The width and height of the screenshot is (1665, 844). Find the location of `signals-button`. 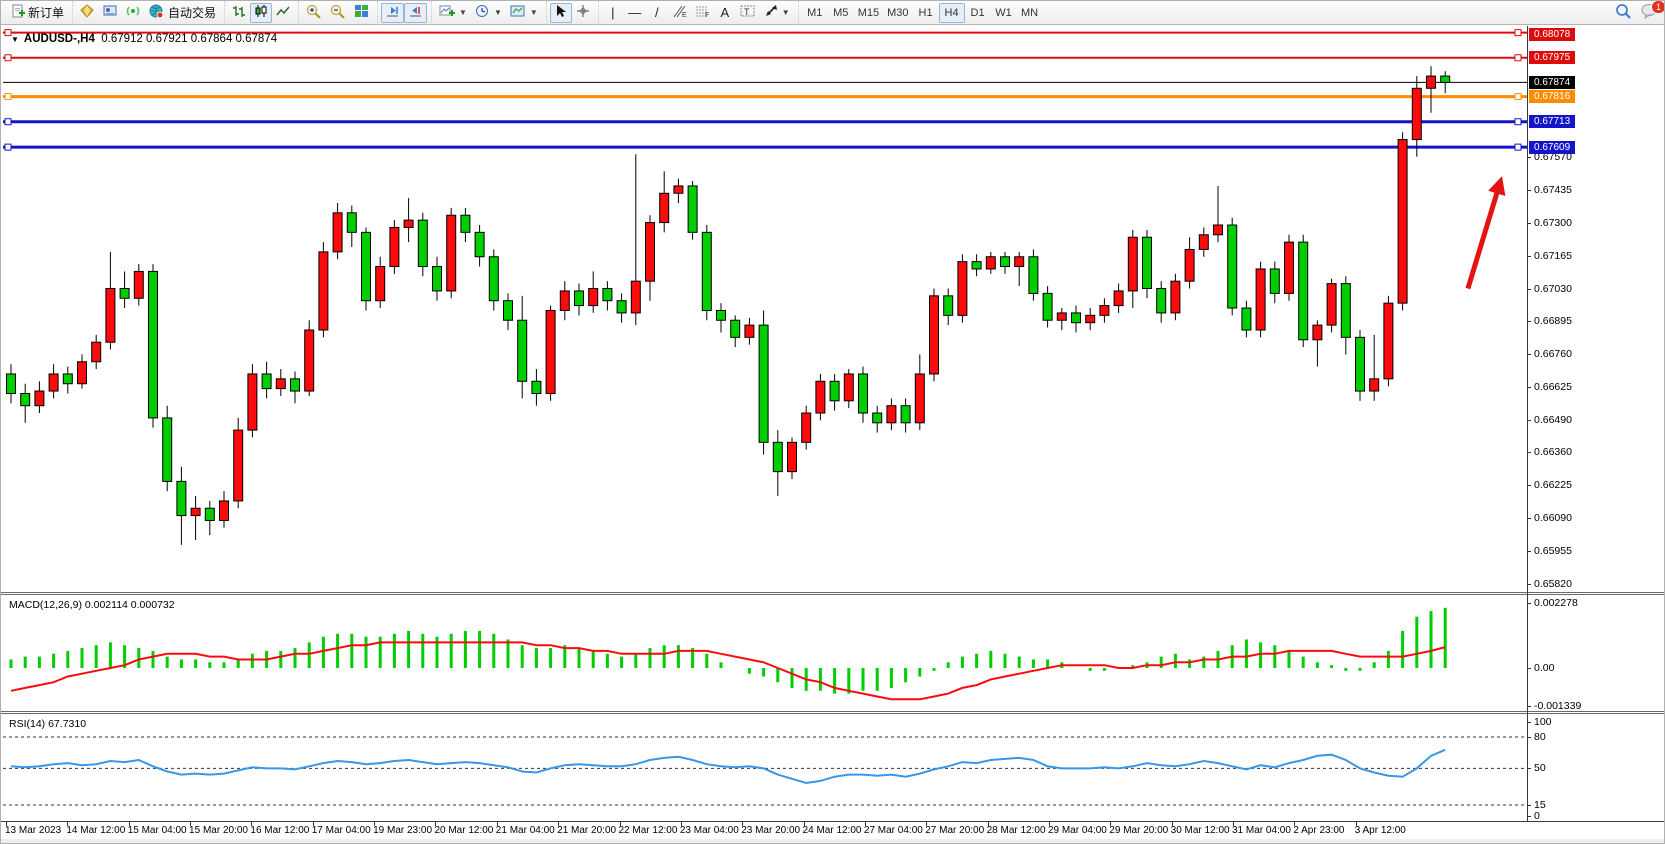

signals-button is located at coordinates (133, 13).